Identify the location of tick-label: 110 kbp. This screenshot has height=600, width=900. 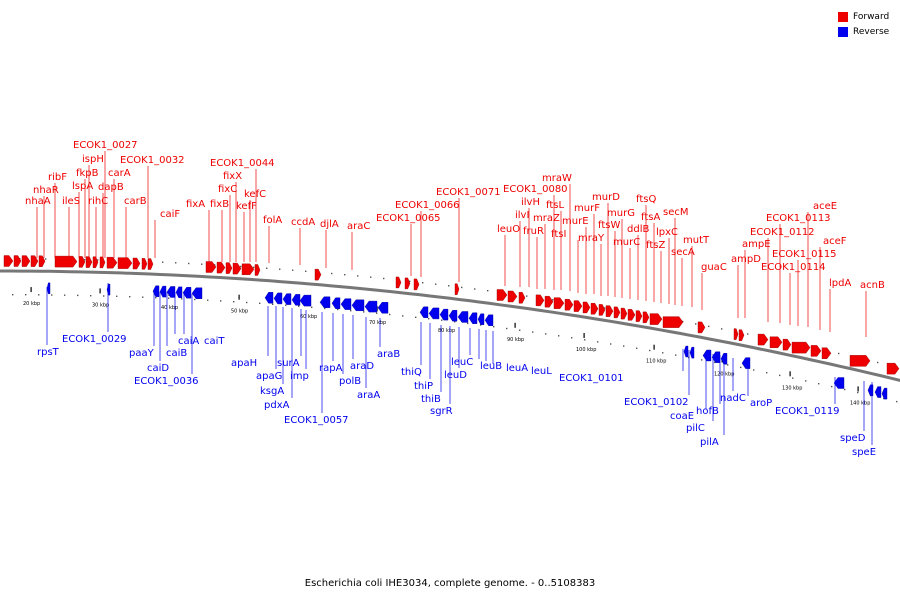
(656, 362).